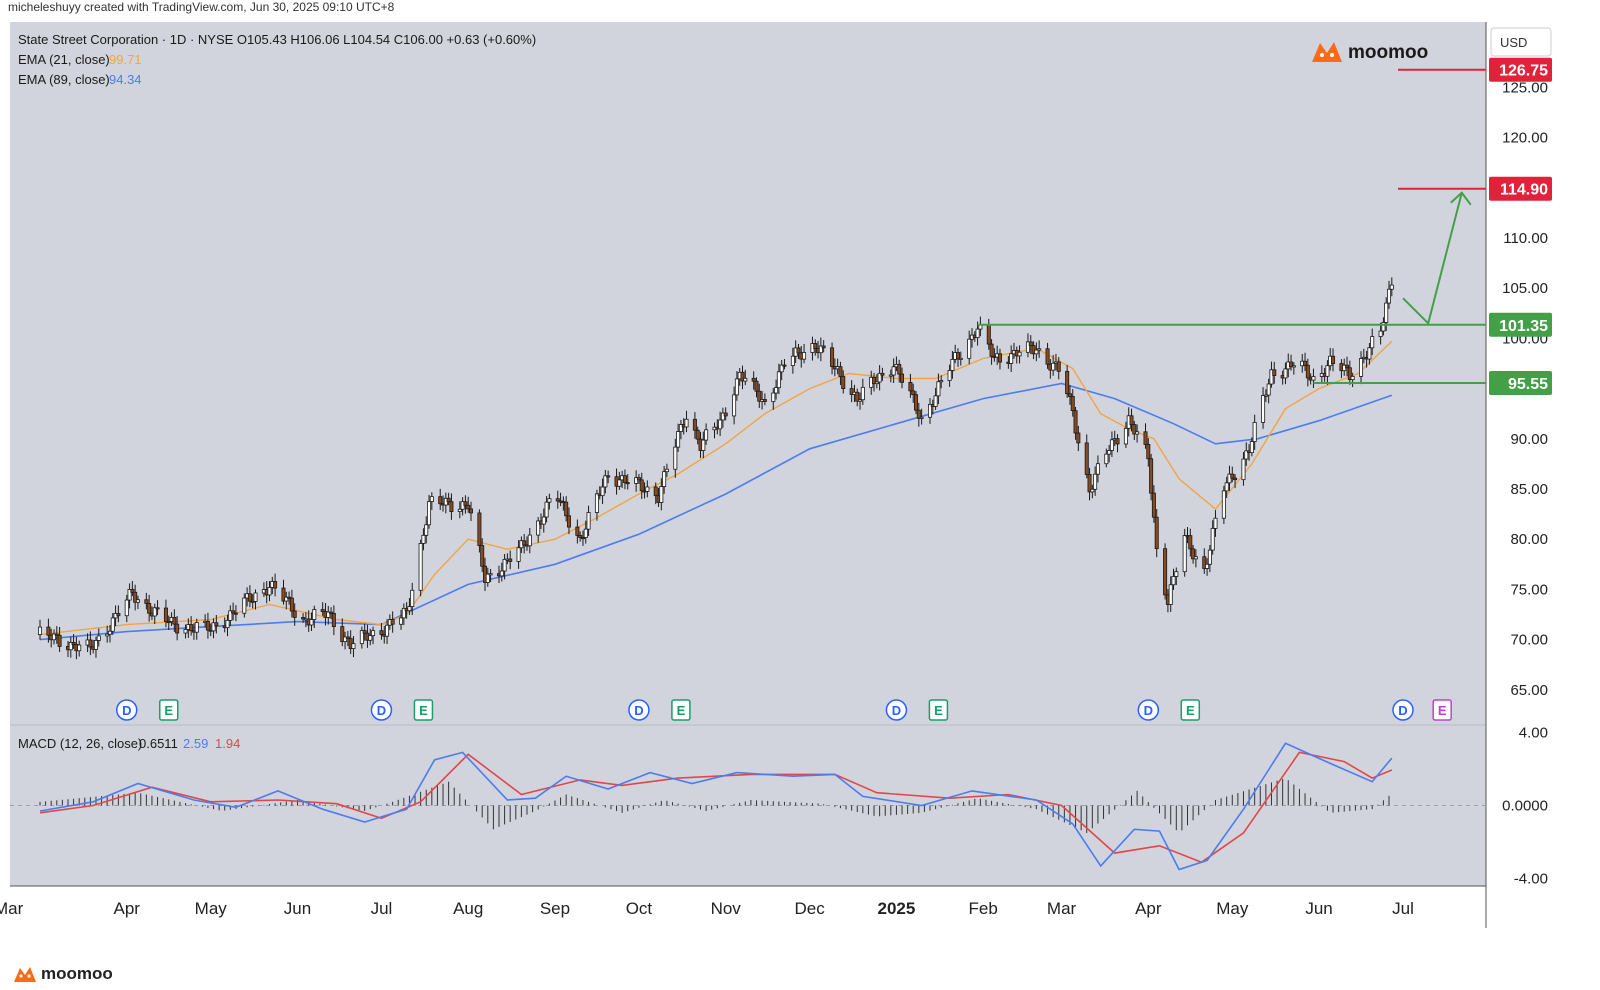 The image size is (1600, 990). I want to click on price-tick-label: 80.00, so click(1529, 539).